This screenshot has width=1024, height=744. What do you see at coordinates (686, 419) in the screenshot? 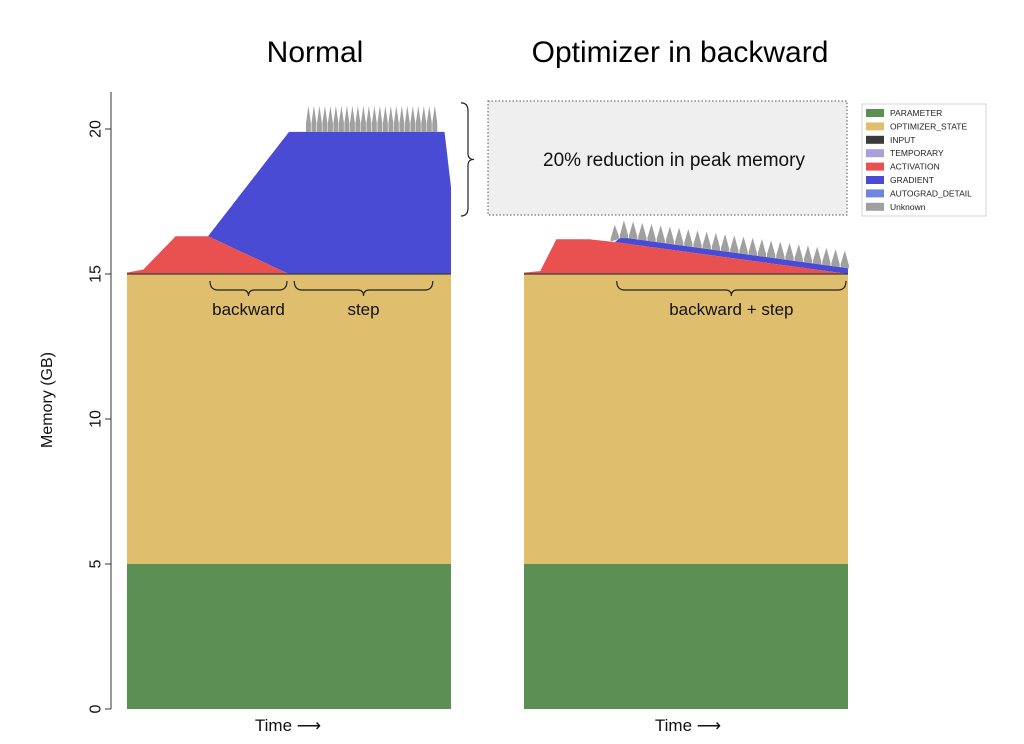
I see `area-optimizer-state-optimizer-in-backward` at bounding box center [686, 419].